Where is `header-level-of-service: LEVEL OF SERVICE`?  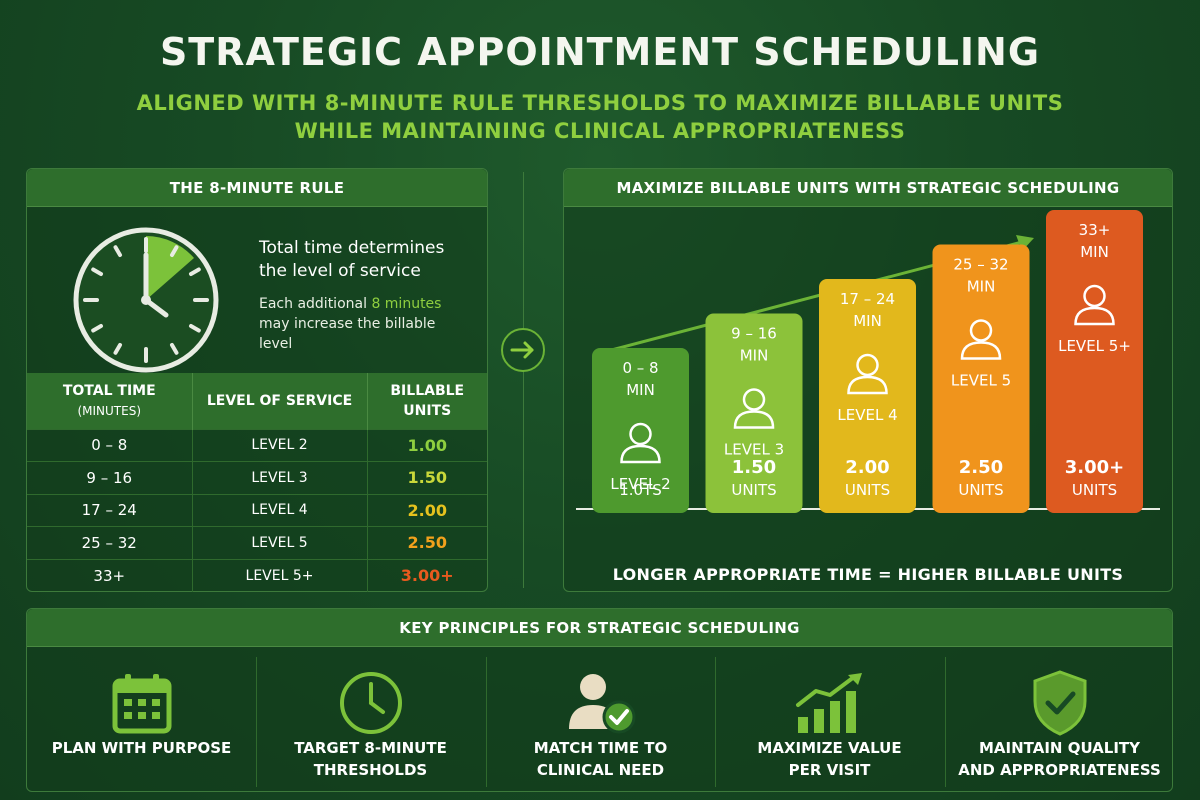 header-level-of-service: LEVEL OF SERVICE is located at coordinates (280, 401).